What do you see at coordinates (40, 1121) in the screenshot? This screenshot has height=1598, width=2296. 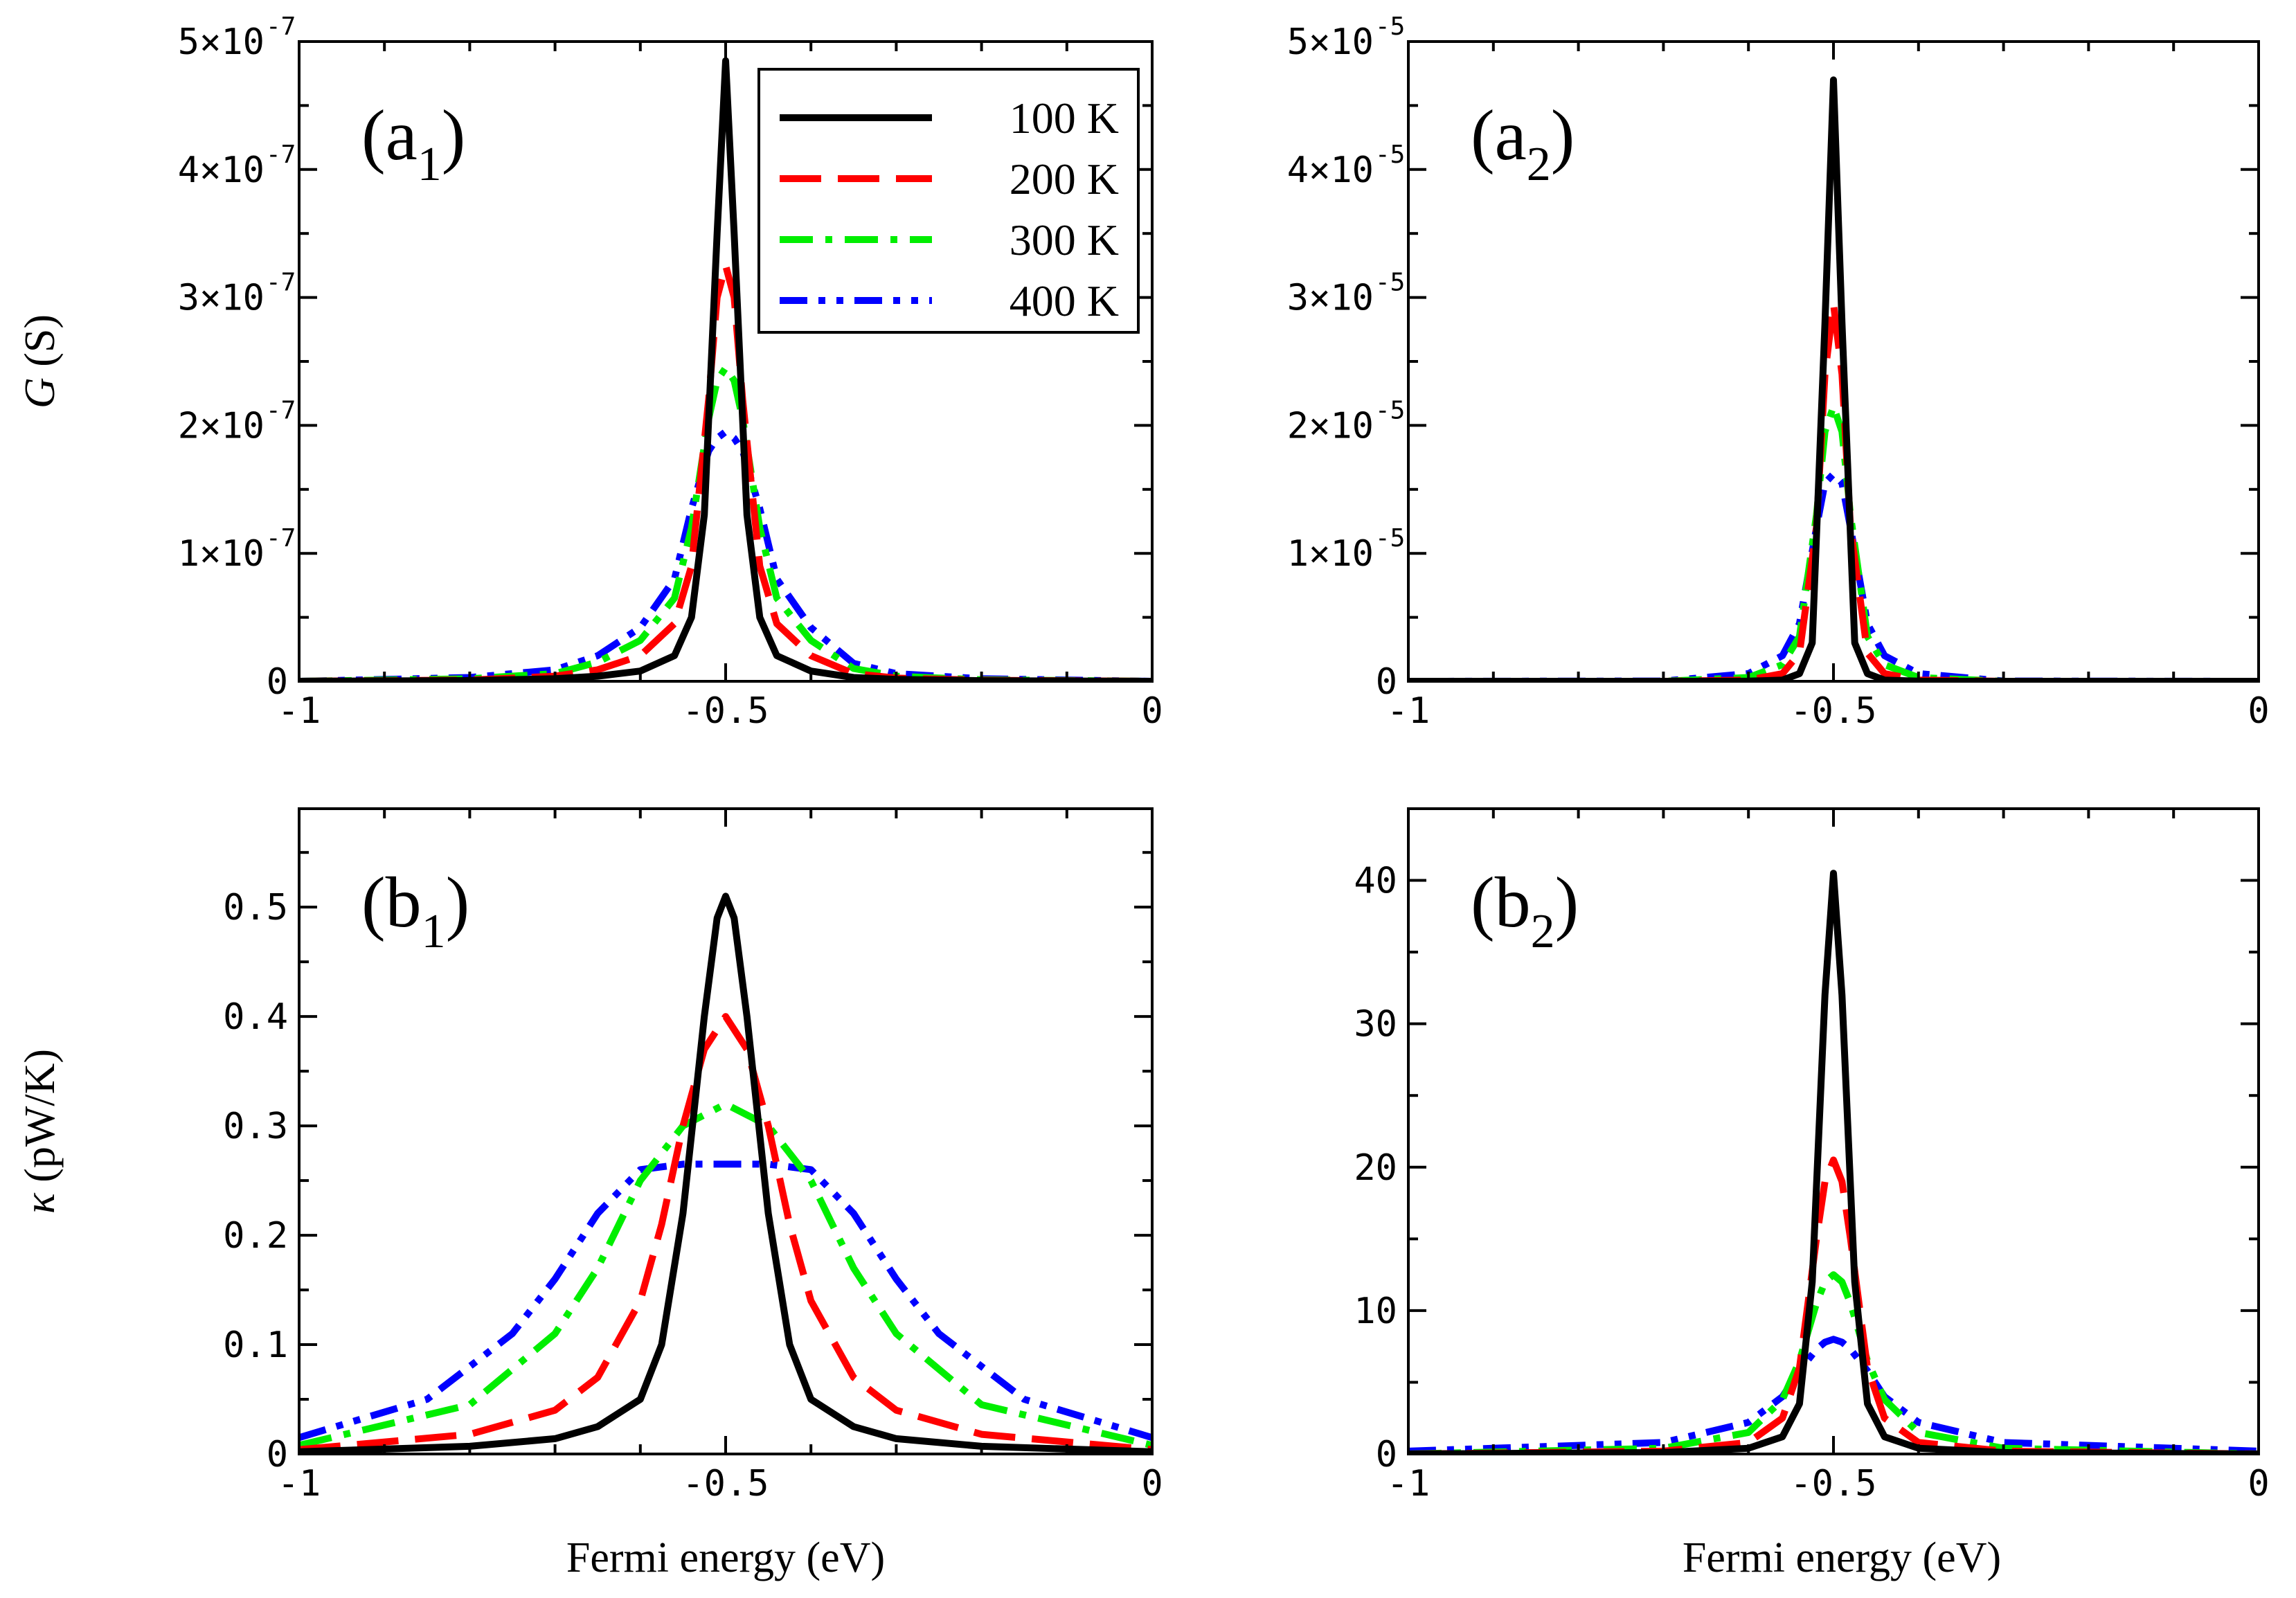 I see `ylabel-unit: (pW/K)` at bounding box center [40, 1121].